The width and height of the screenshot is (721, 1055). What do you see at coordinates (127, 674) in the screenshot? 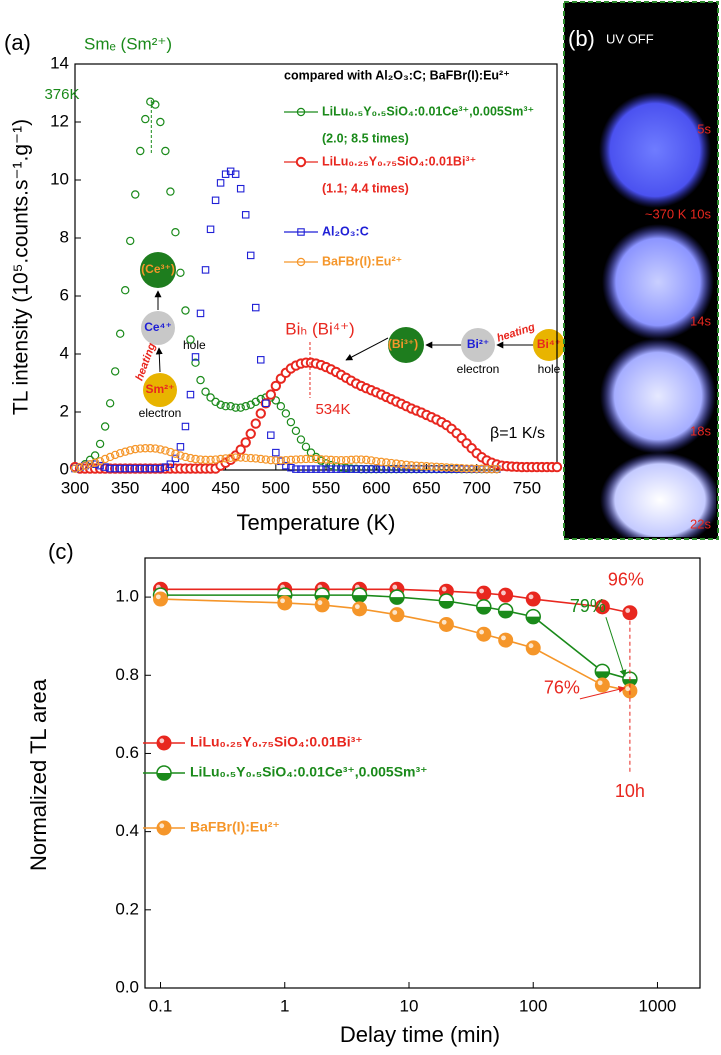
I see `y-tick-label: 0.8` at bounding box center [127, 674].